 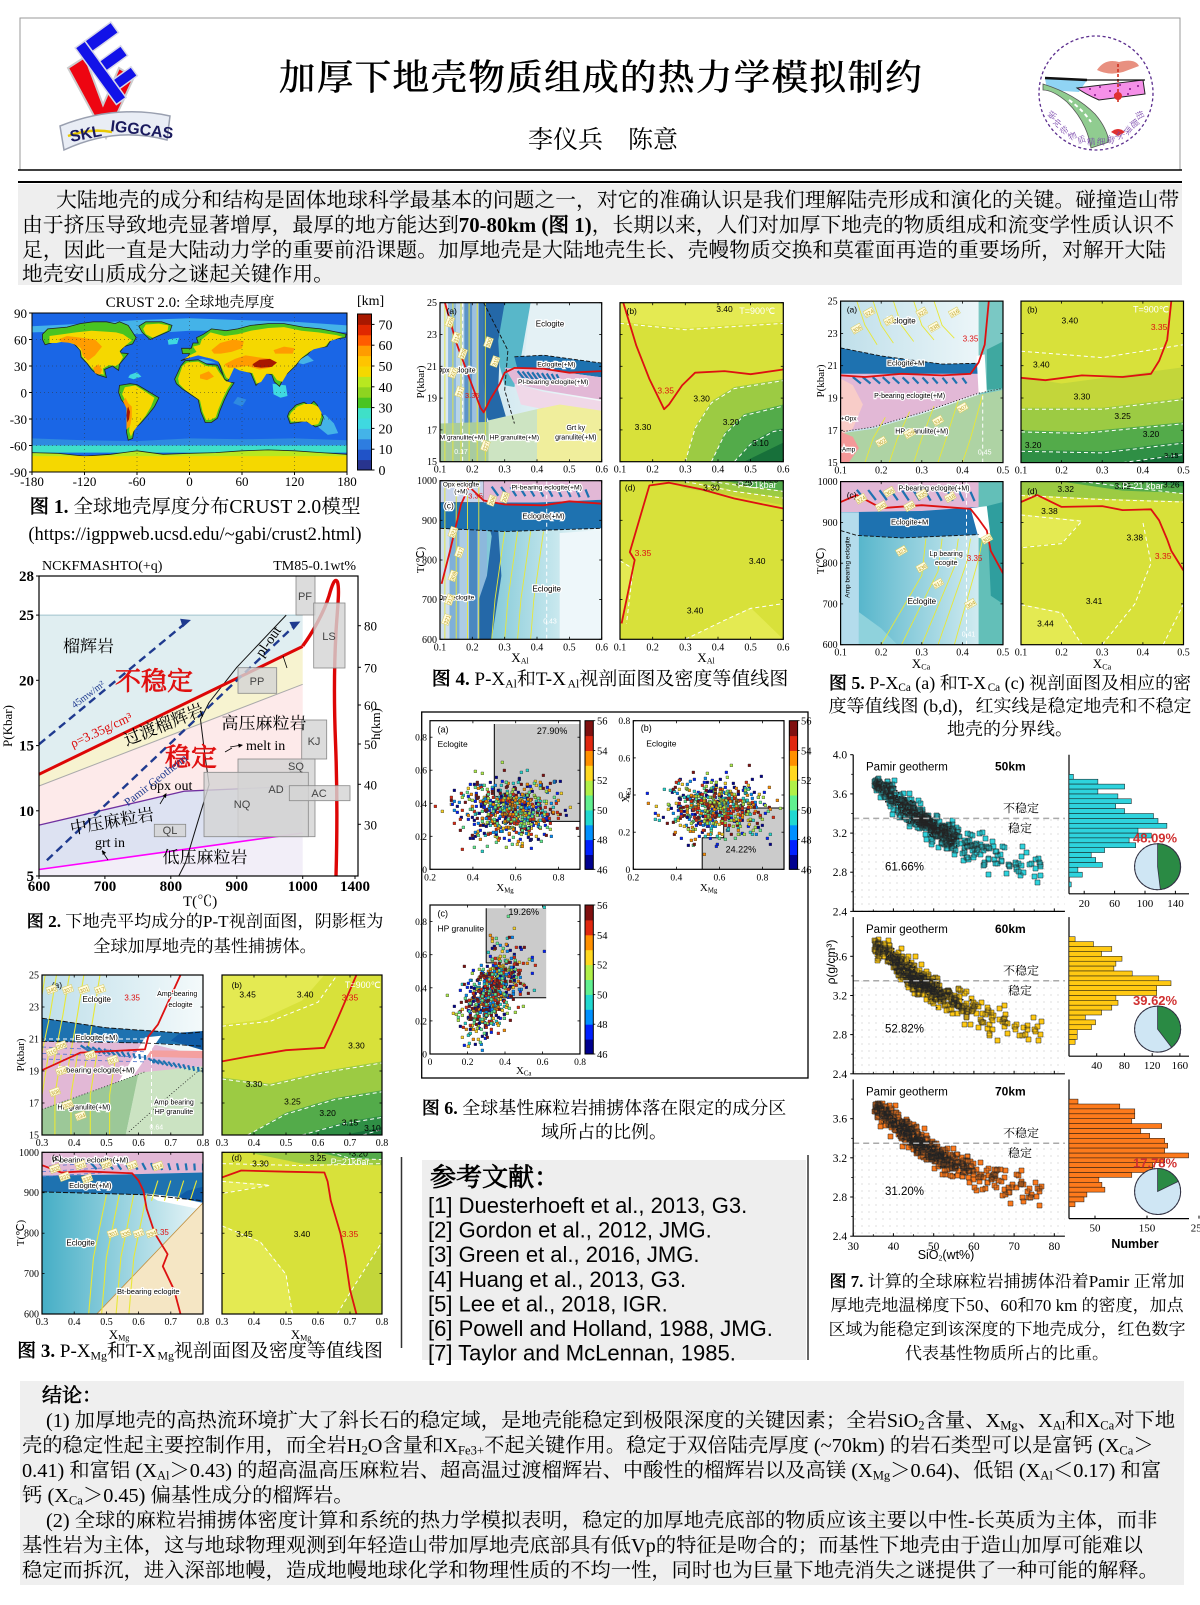 What do you see at coordinates (553, 382) in the screenshot?
I see `svg-text: Pl-bearing eclogite(+M)` at bounding box center [553, 382].